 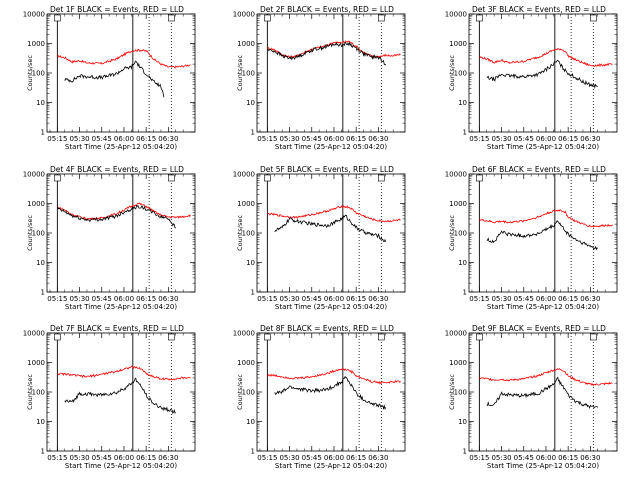 What do you see at coordinates (327, 169) in the screenshot?
I see `chart-title: Det 5F BLACK = Events, RED = LLD` at bounding box center [327, 169].